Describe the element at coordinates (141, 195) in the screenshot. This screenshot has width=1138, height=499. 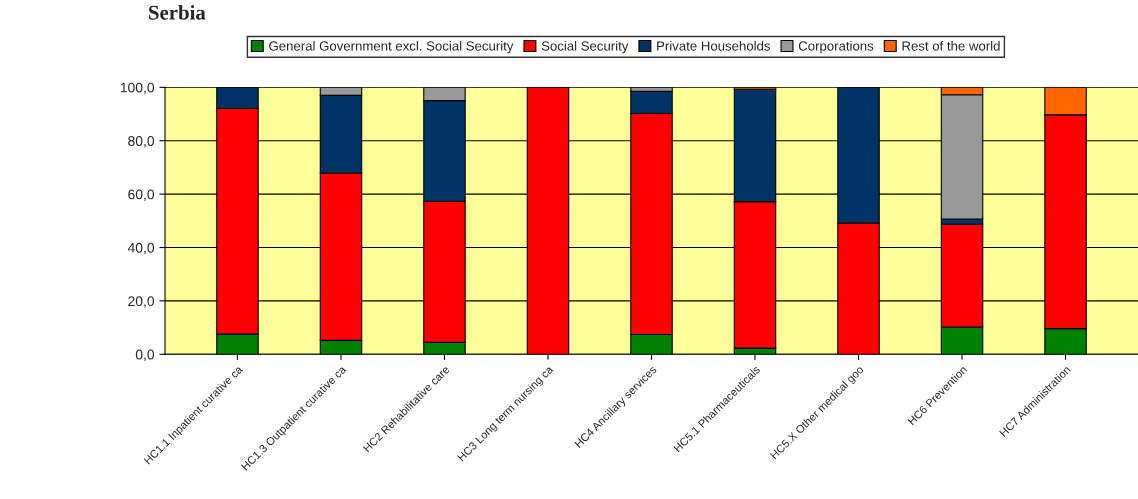
I see `y-tick-label: 60,0` at that location.